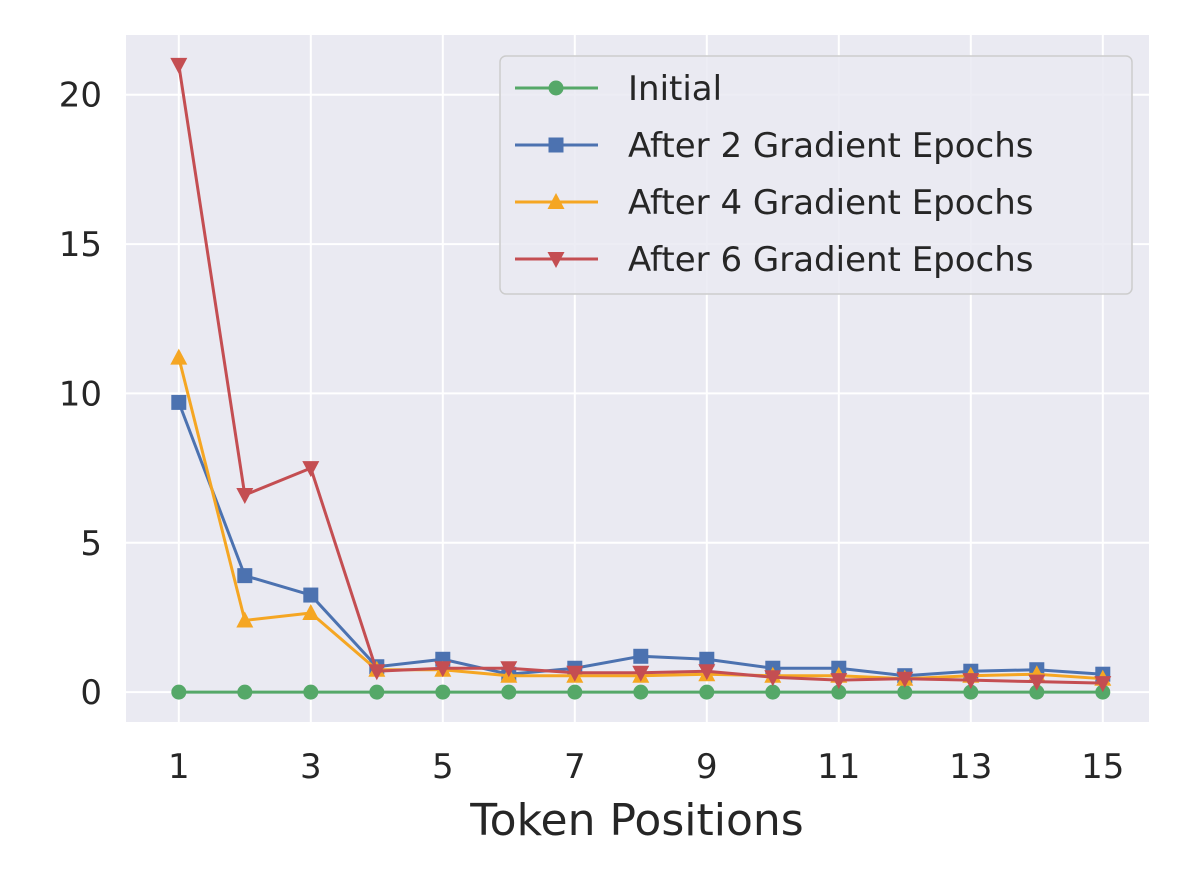 Image resolution: width=1200 pixels, height=892 pixels. What do you see at coordinates (707, 767) in the screenshot?
I see `x-tick-label: 9` at bounding box center [707, 767].